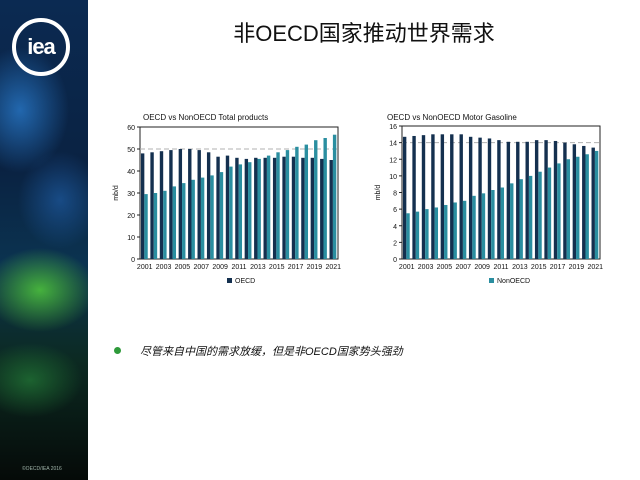 The width and height of the screenshot is (640, 480). What do you see at coordinates (407, 267) in the screenshot?
I see `chart2-x-tick-label: 2001` at bounding box center [407, 267].